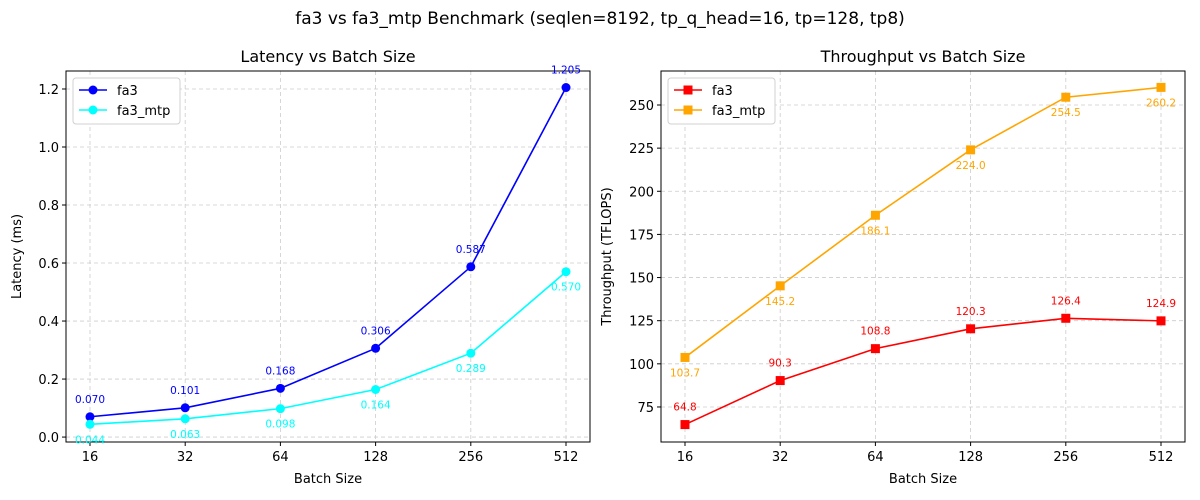 The image size is (1200, 500). I want to click on y-tick-label: 1.2, so click(48, 90).